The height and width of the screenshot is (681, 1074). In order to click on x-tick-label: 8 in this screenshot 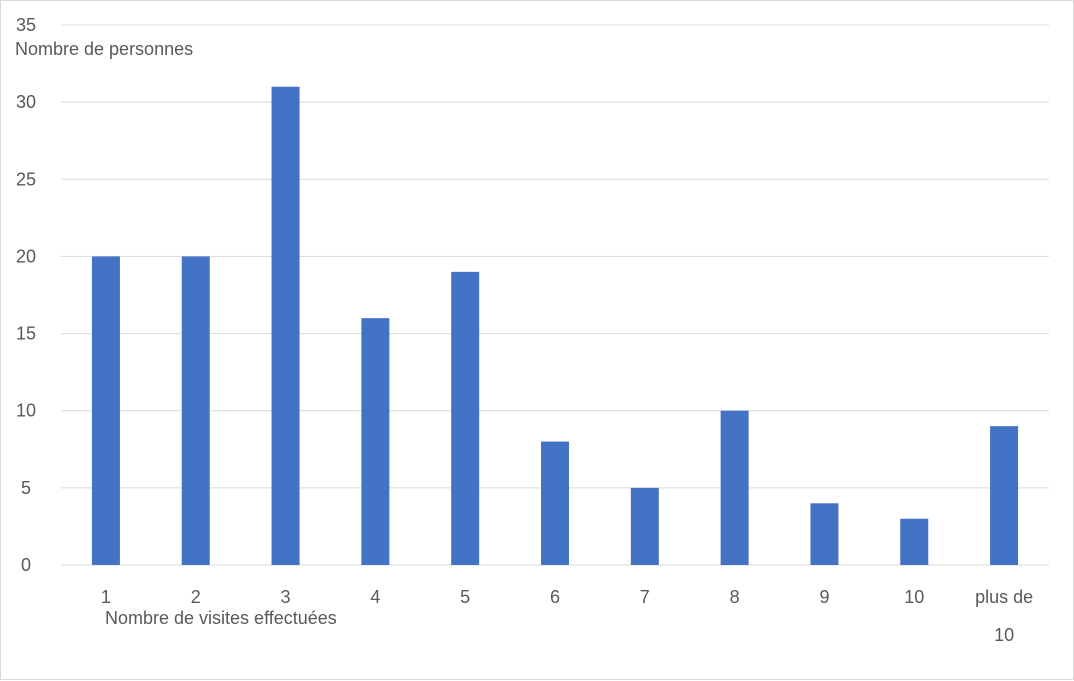, I will do `click(735, 597)`.